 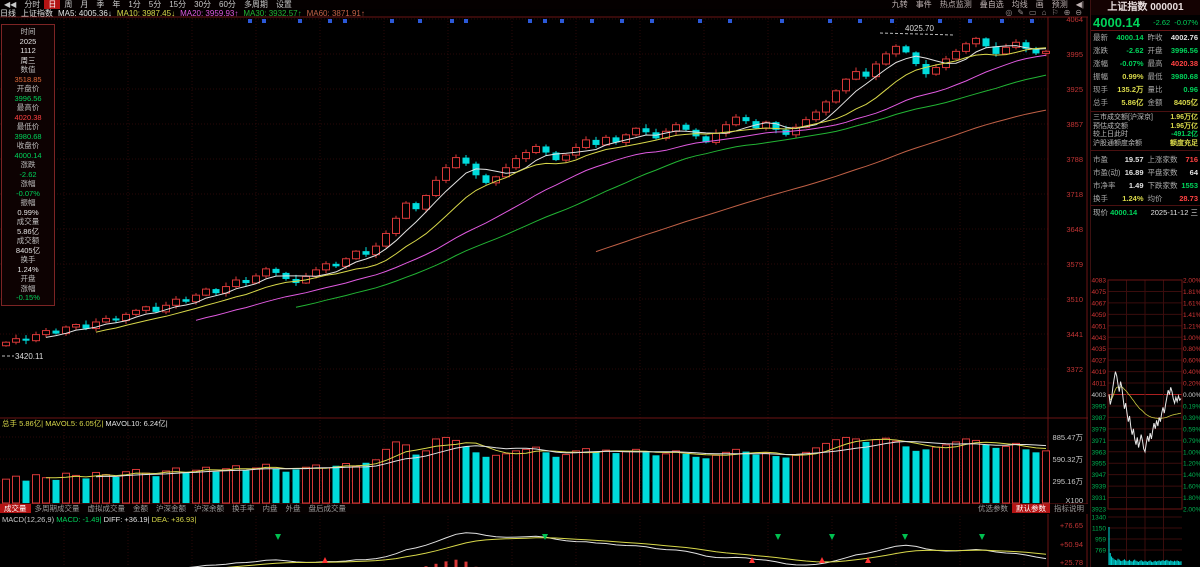 What do you see at coordinates (293, 508) in the screenshot?
I see `indicator-tab-外盘: 外盘` at bounding box center [293, 508].